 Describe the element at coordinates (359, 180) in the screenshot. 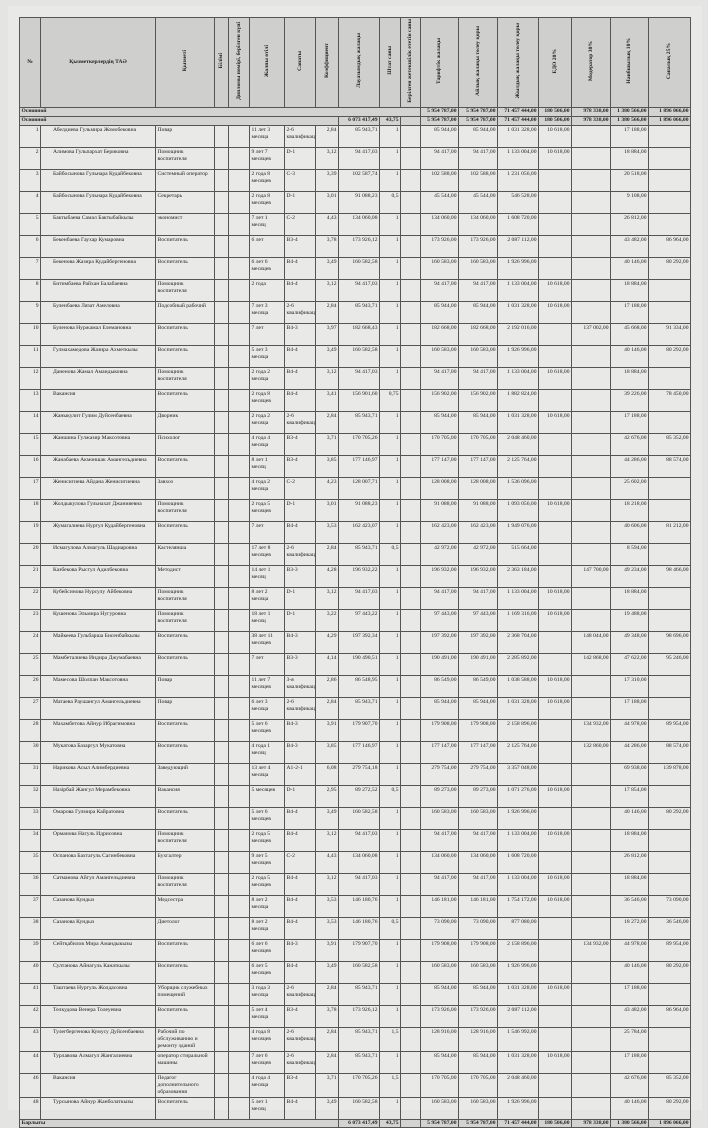

I see `table-cell: 102 587,74` at that location.